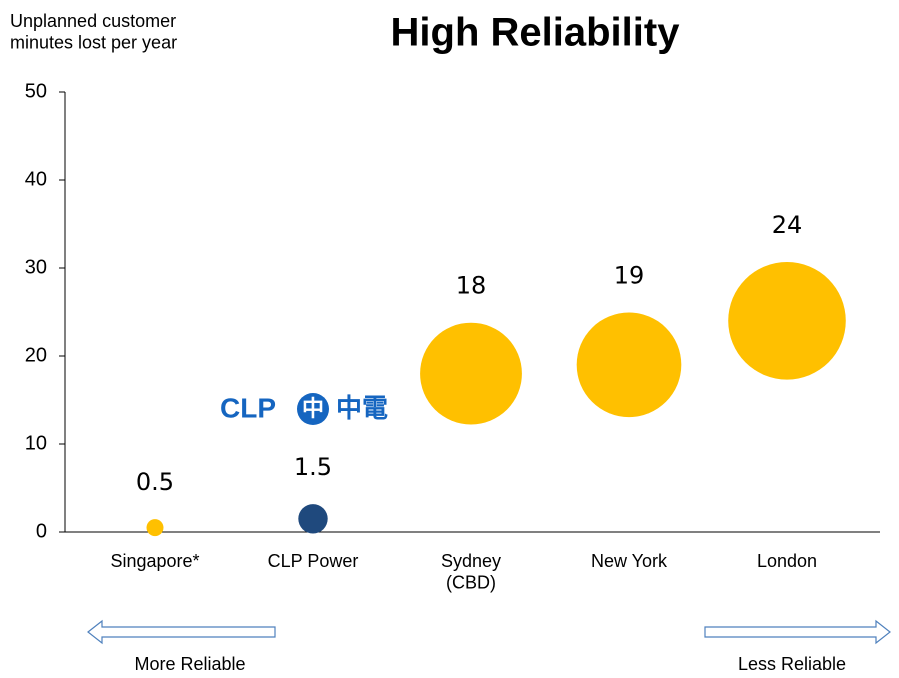 The height and width of the screenshot is (678, 899). I want to click on value-label: 24, so click(787, 225).